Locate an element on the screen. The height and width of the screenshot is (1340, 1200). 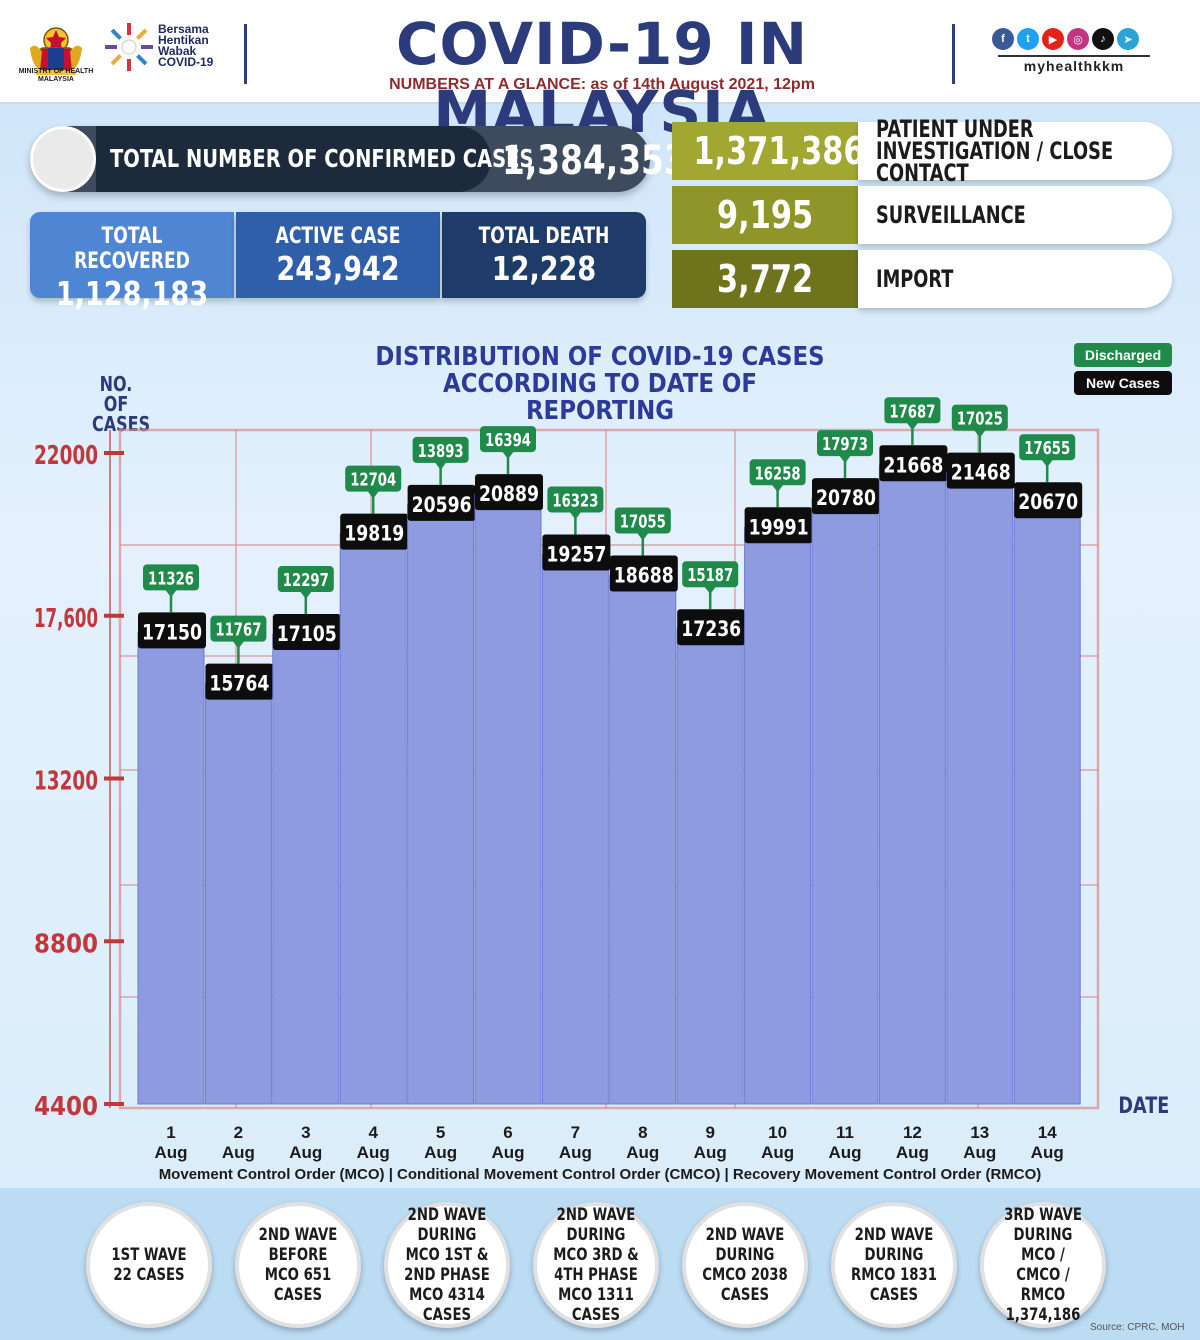
ministry-crest-icon is located at coordinates (56, 51).